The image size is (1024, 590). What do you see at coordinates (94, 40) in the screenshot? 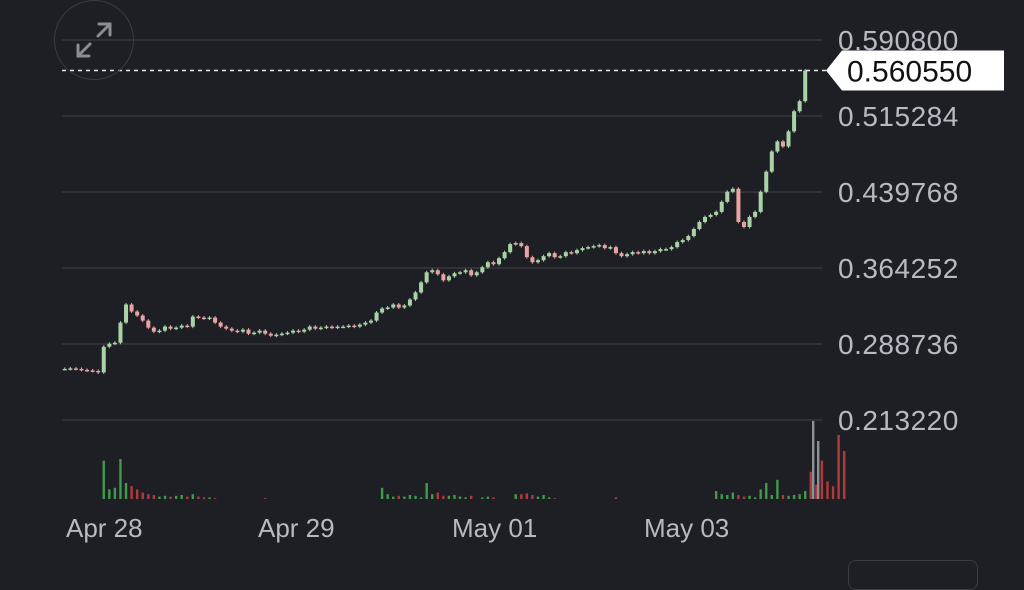
I see `expand-button` at bounding box center [94, 40].